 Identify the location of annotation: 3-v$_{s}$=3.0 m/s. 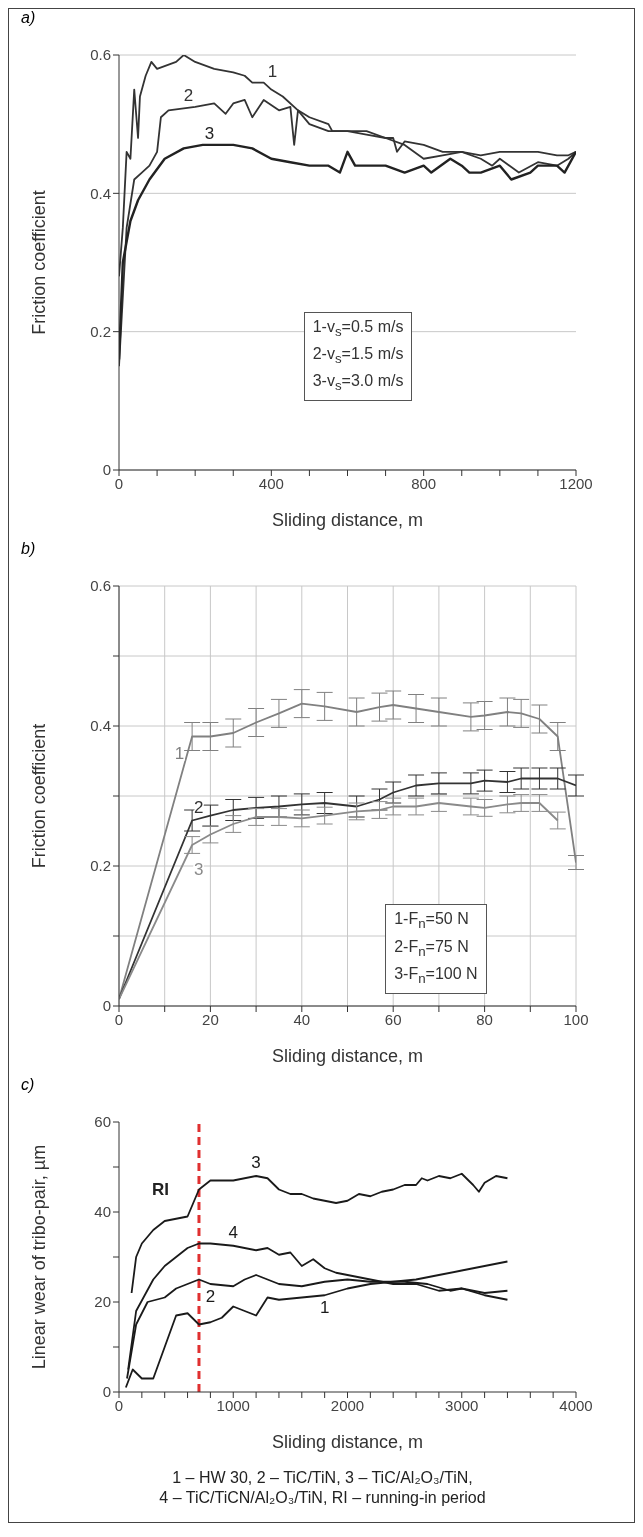
(358, 383).